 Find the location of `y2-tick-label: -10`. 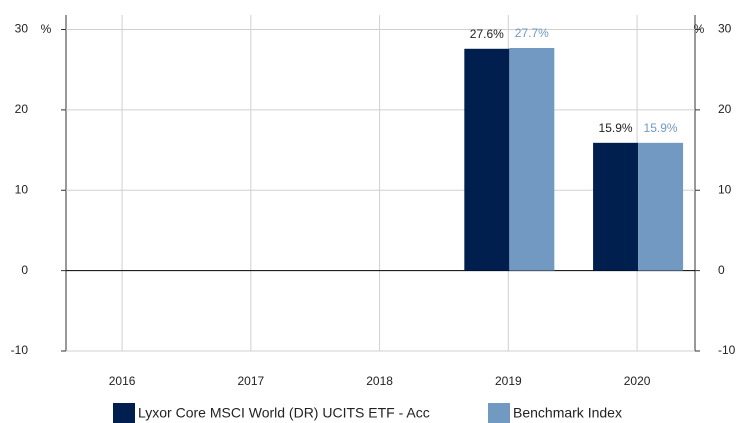

y2-tick-label: -10 is located at coordinates (727, 350).